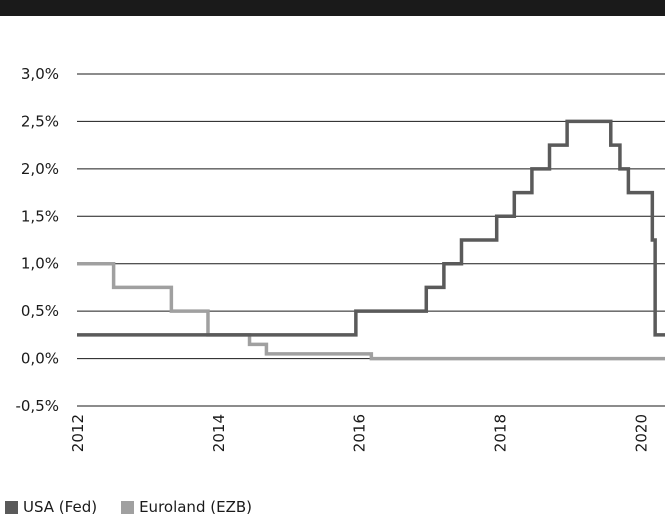  What do you see at coordinates (641, 433) in the screenshot?
I see `x-tick-label: 2020` at bounding box center [641, 433].